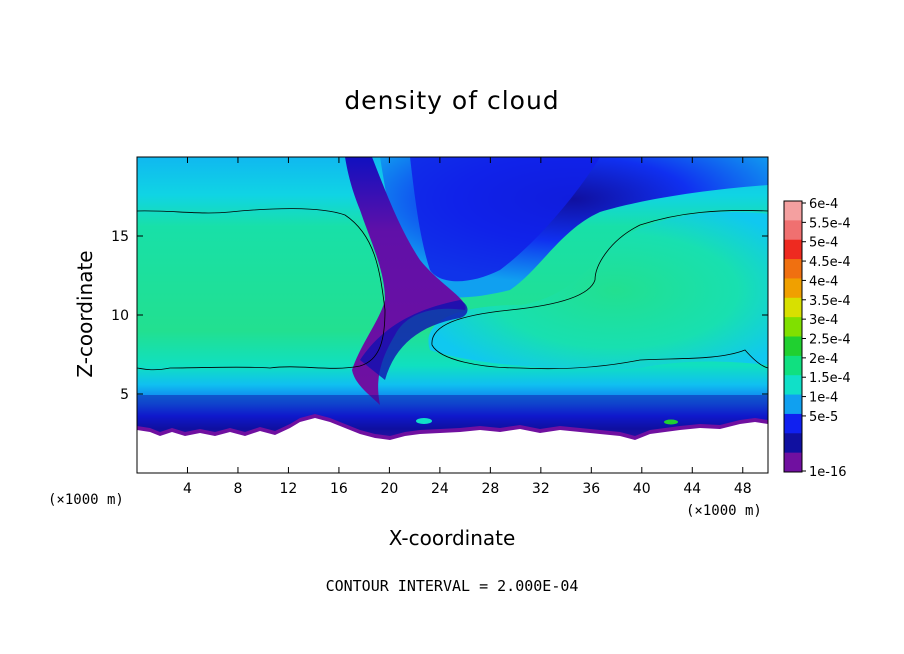 The image size is (904, 654). Describe the element at coordinates (452, 100) in the screenshot. I see `chart-title: density of cloud` at that location.